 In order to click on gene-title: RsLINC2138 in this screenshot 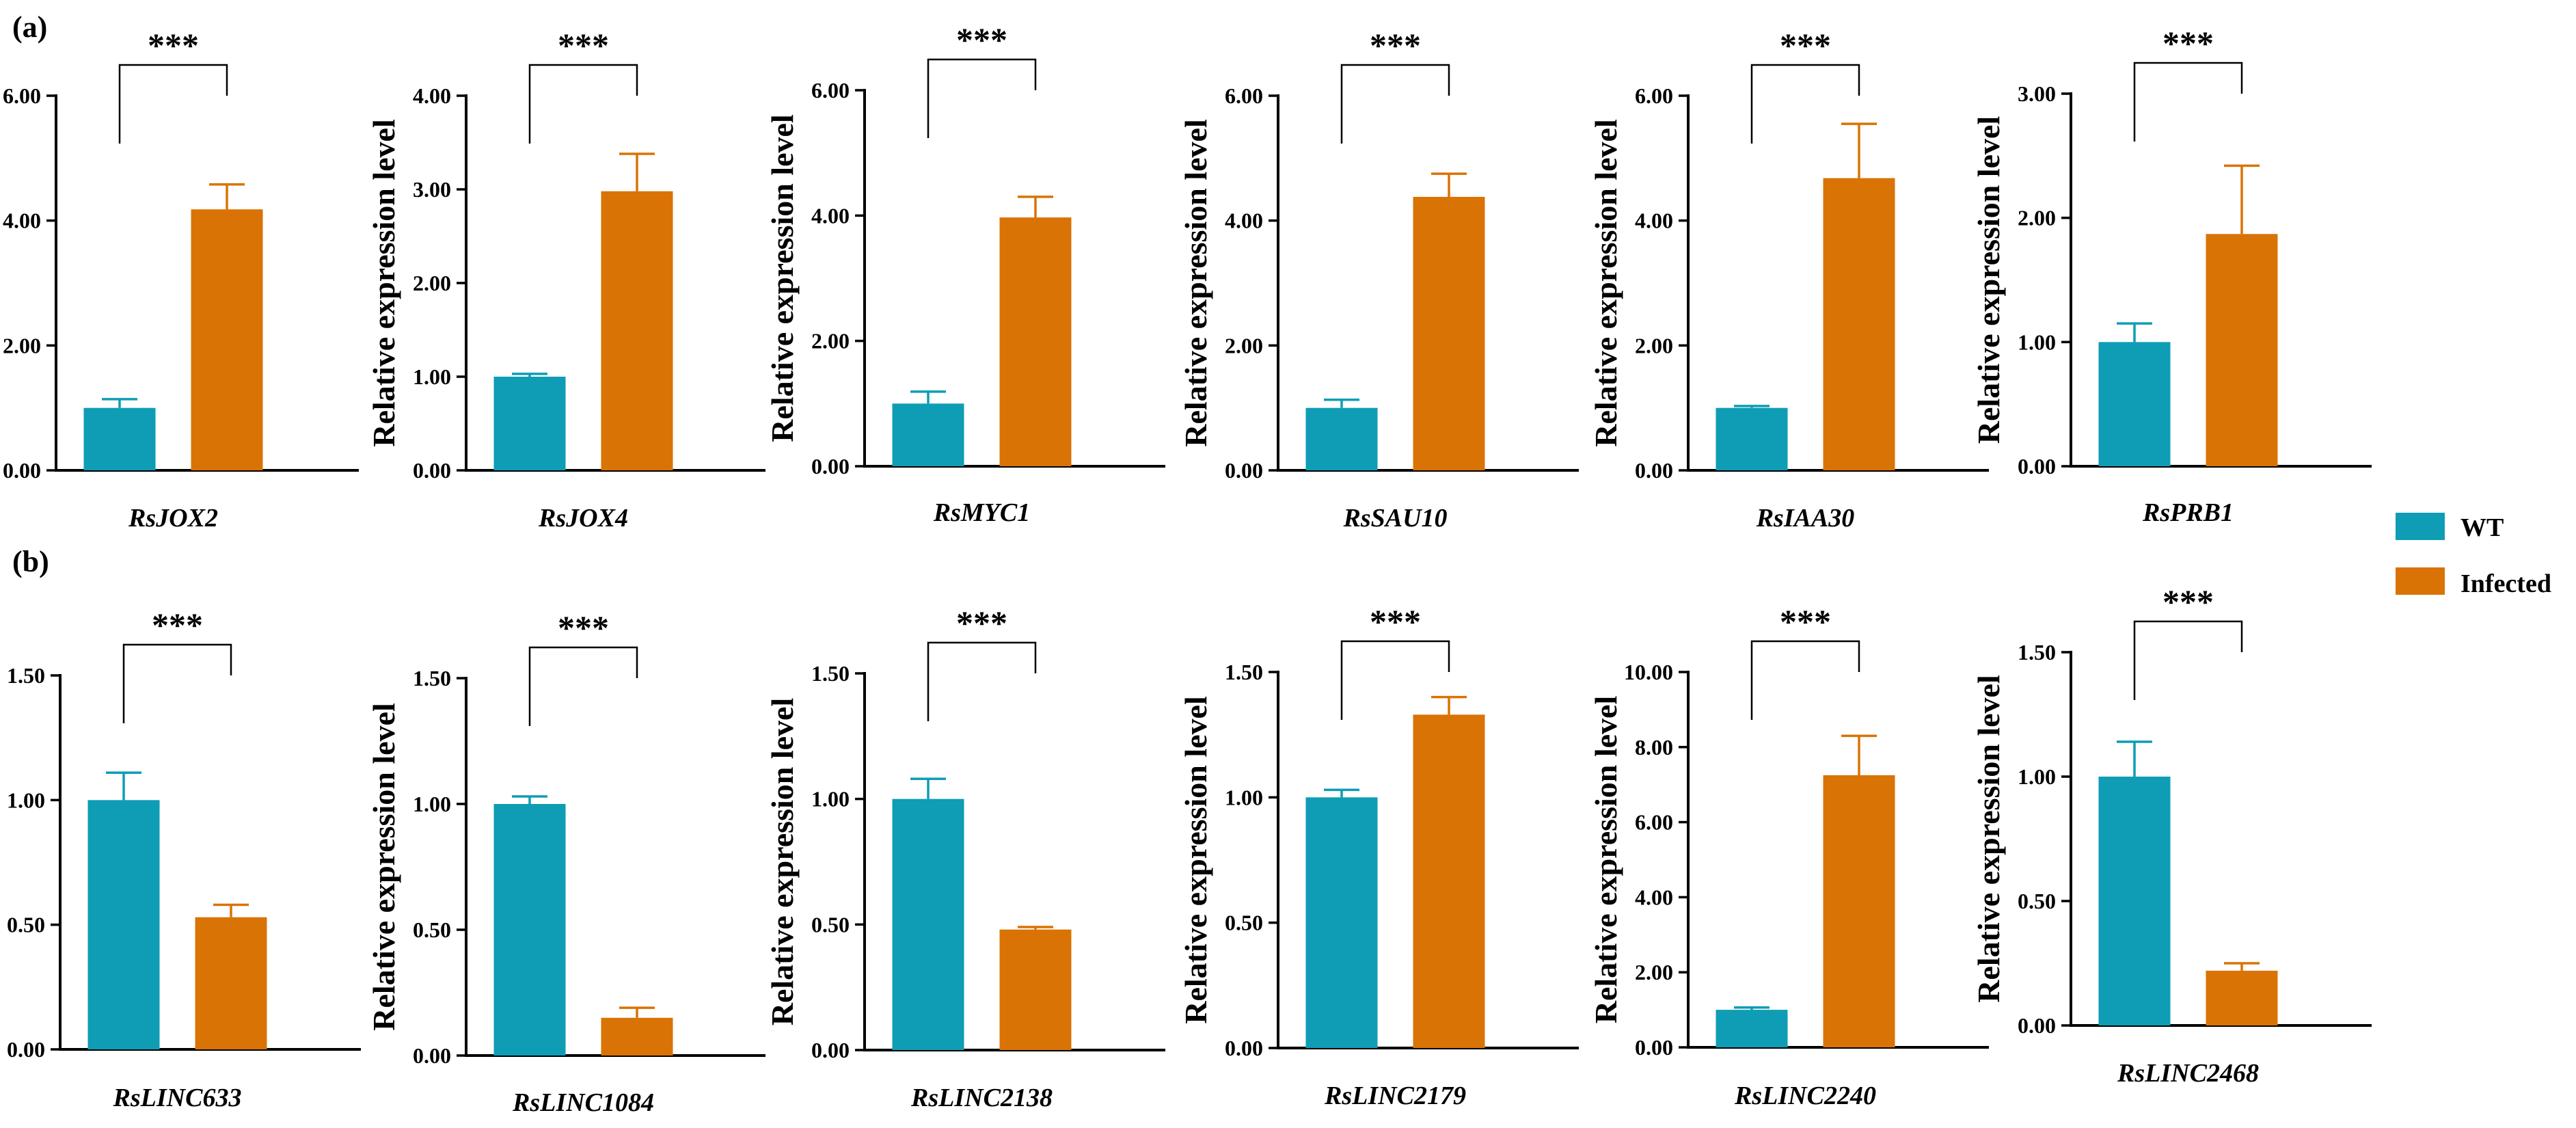, I will do `click(981, 1098)`.